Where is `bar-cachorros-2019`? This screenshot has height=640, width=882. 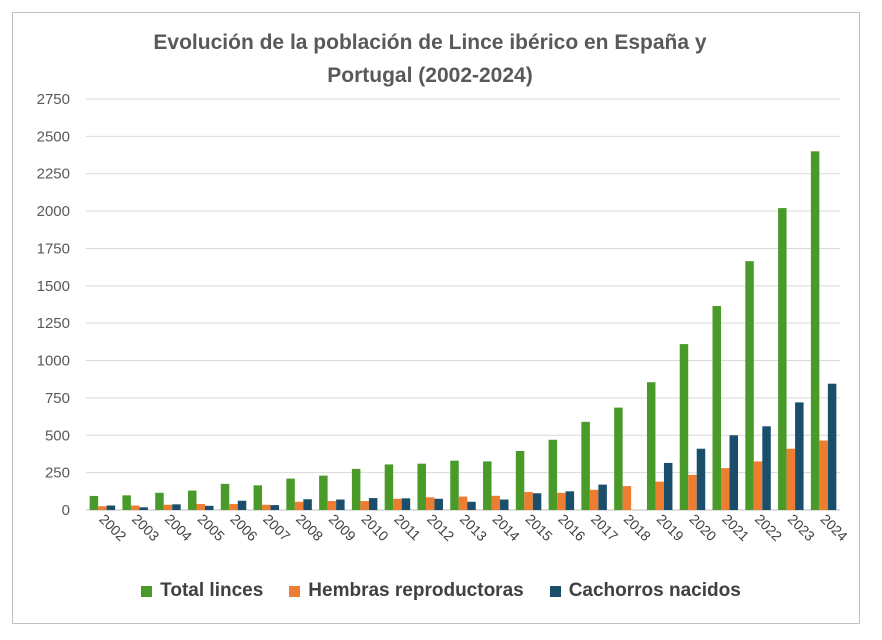 bar-cachorros-2019 is located at coordinates (668, 486).